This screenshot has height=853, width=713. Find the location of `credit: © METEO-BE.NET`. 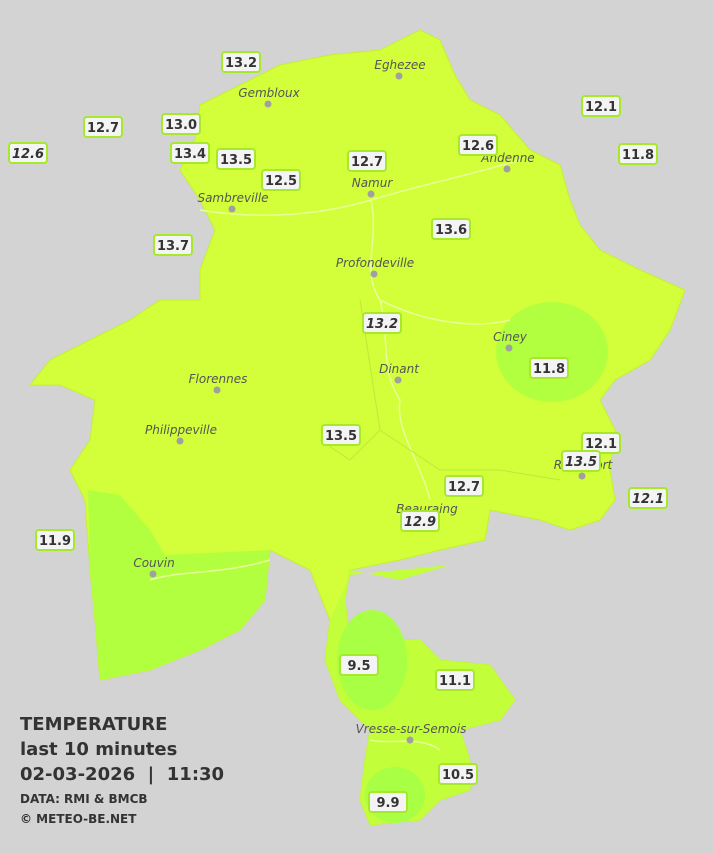

credit: © METEO-BE.NET is located at coordinates (78, 819).